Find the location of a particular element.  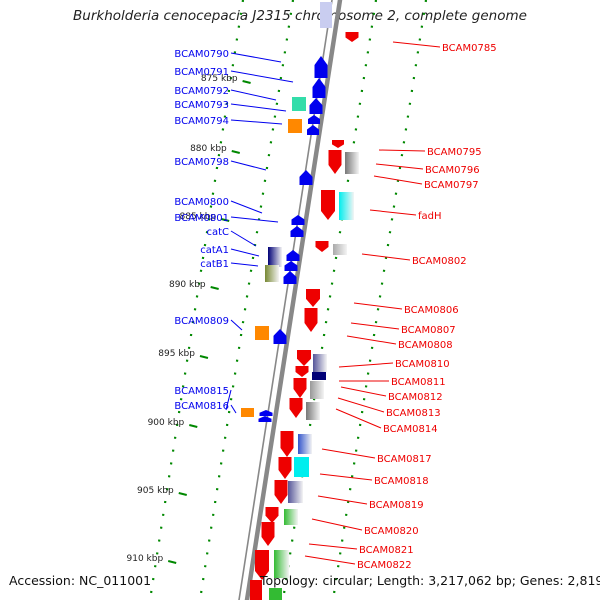

gene-label-left: BCAM0793 is located at coordinates (201, 105).